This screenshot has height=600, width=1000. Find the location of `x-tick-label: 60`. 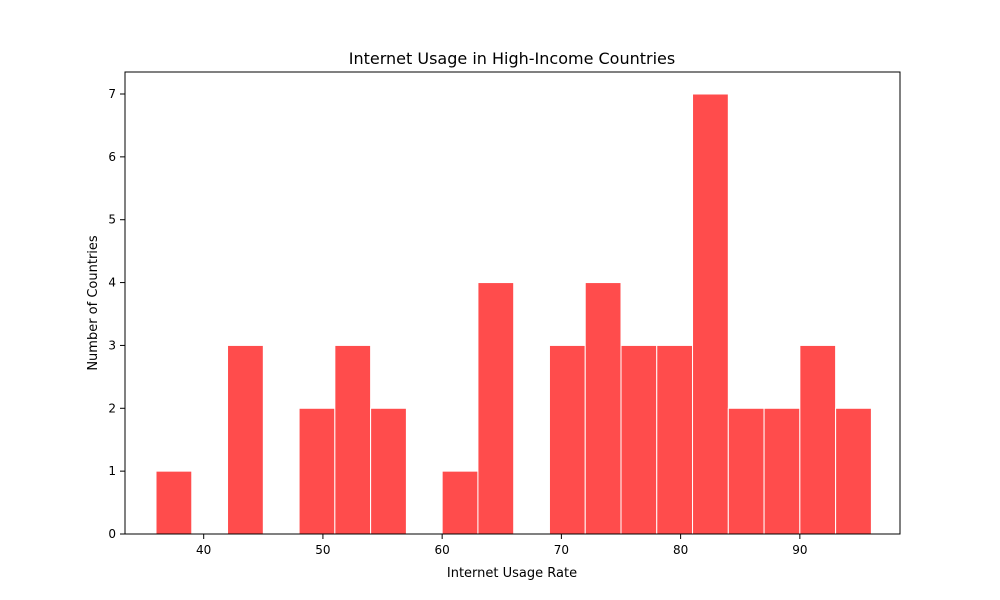

x-tick-label: 60 is located at coordinates (442, 550).